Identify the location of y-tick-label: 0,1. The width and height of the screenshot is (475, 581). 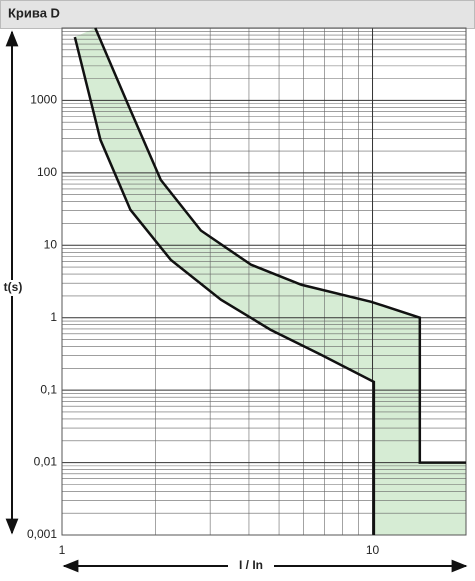
(48, 389).